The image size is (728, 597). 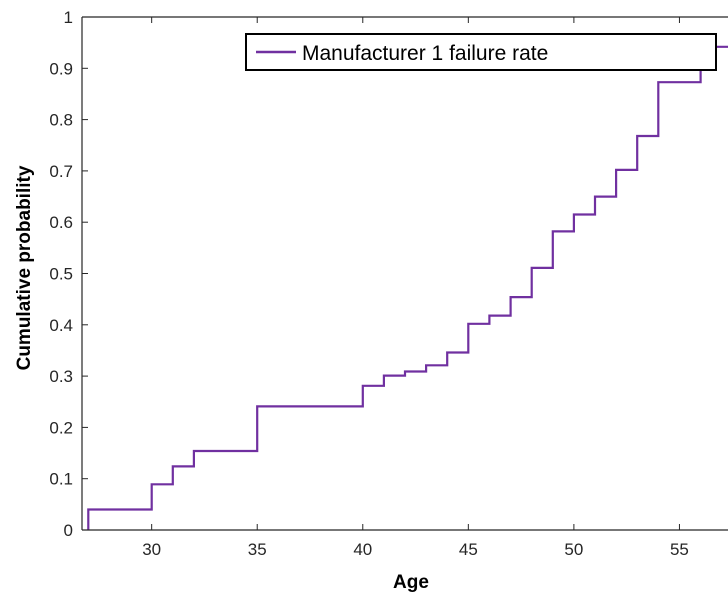 What do you see at coordinates (61, 68) in the screenshot?
I see `y-tick-label: 0.9` at bounding box center [61, 68].